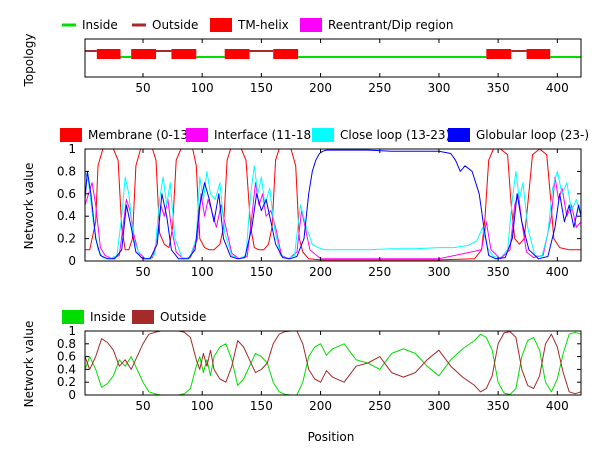 The image size is (600, 450). Describe the element at coordinates (557, 88) in the screenshot. I see `topology-x-tick-label: 400` at that location.